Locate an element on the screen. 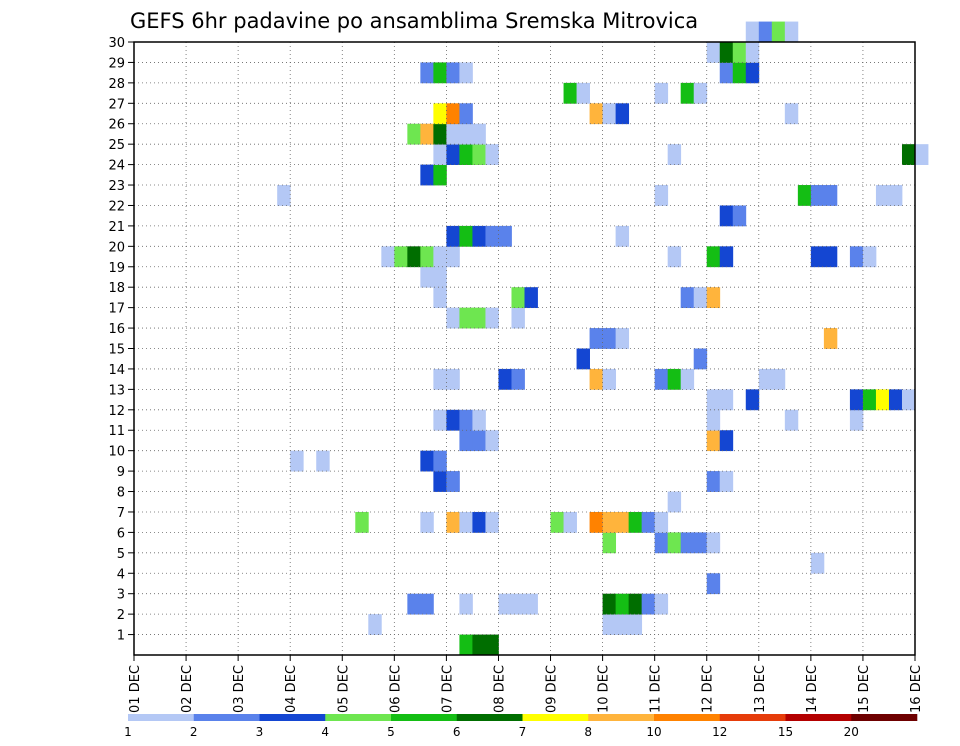 This screenshot has height=746, width=960. x-tick-label: 02 DEC is located at coordinates (187, 689).